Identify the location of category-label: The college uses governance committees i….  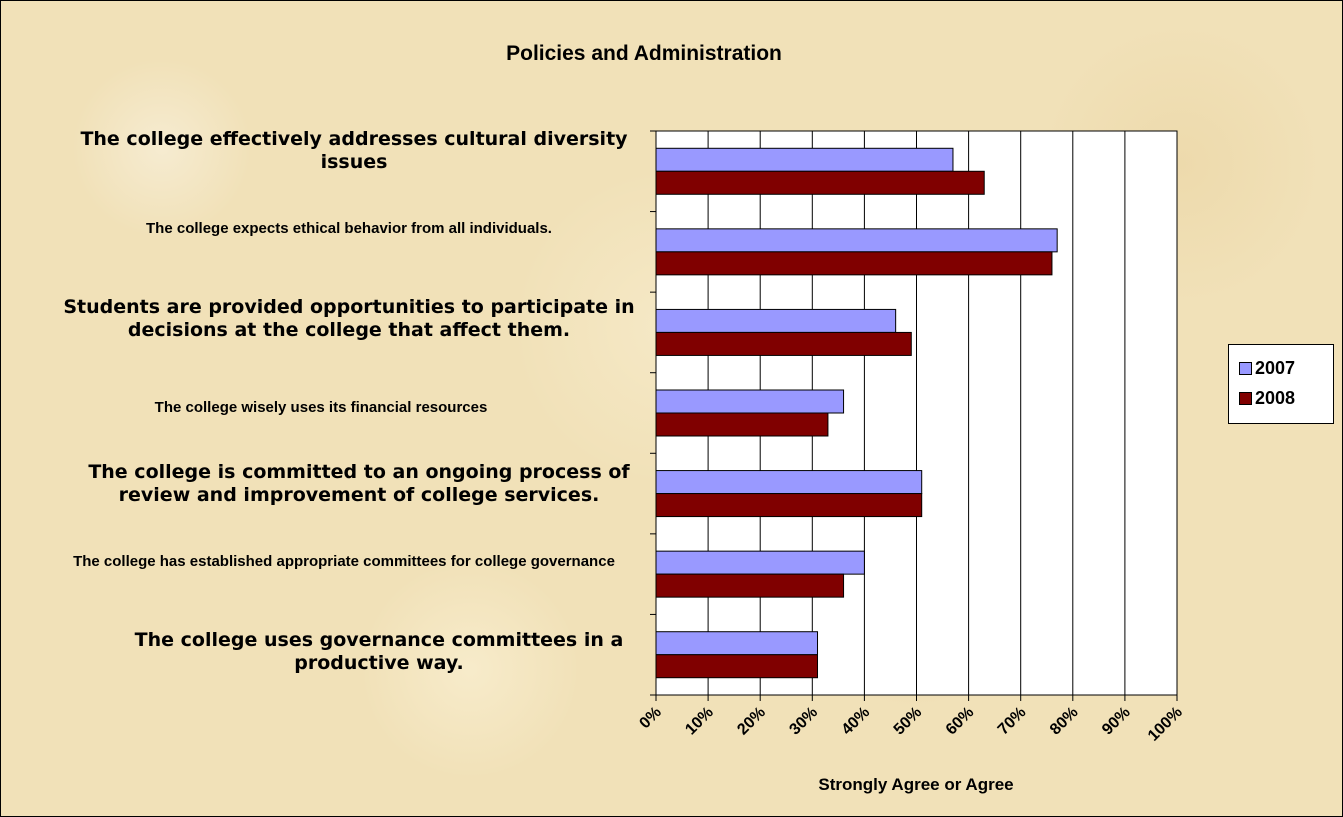
(379, 651).